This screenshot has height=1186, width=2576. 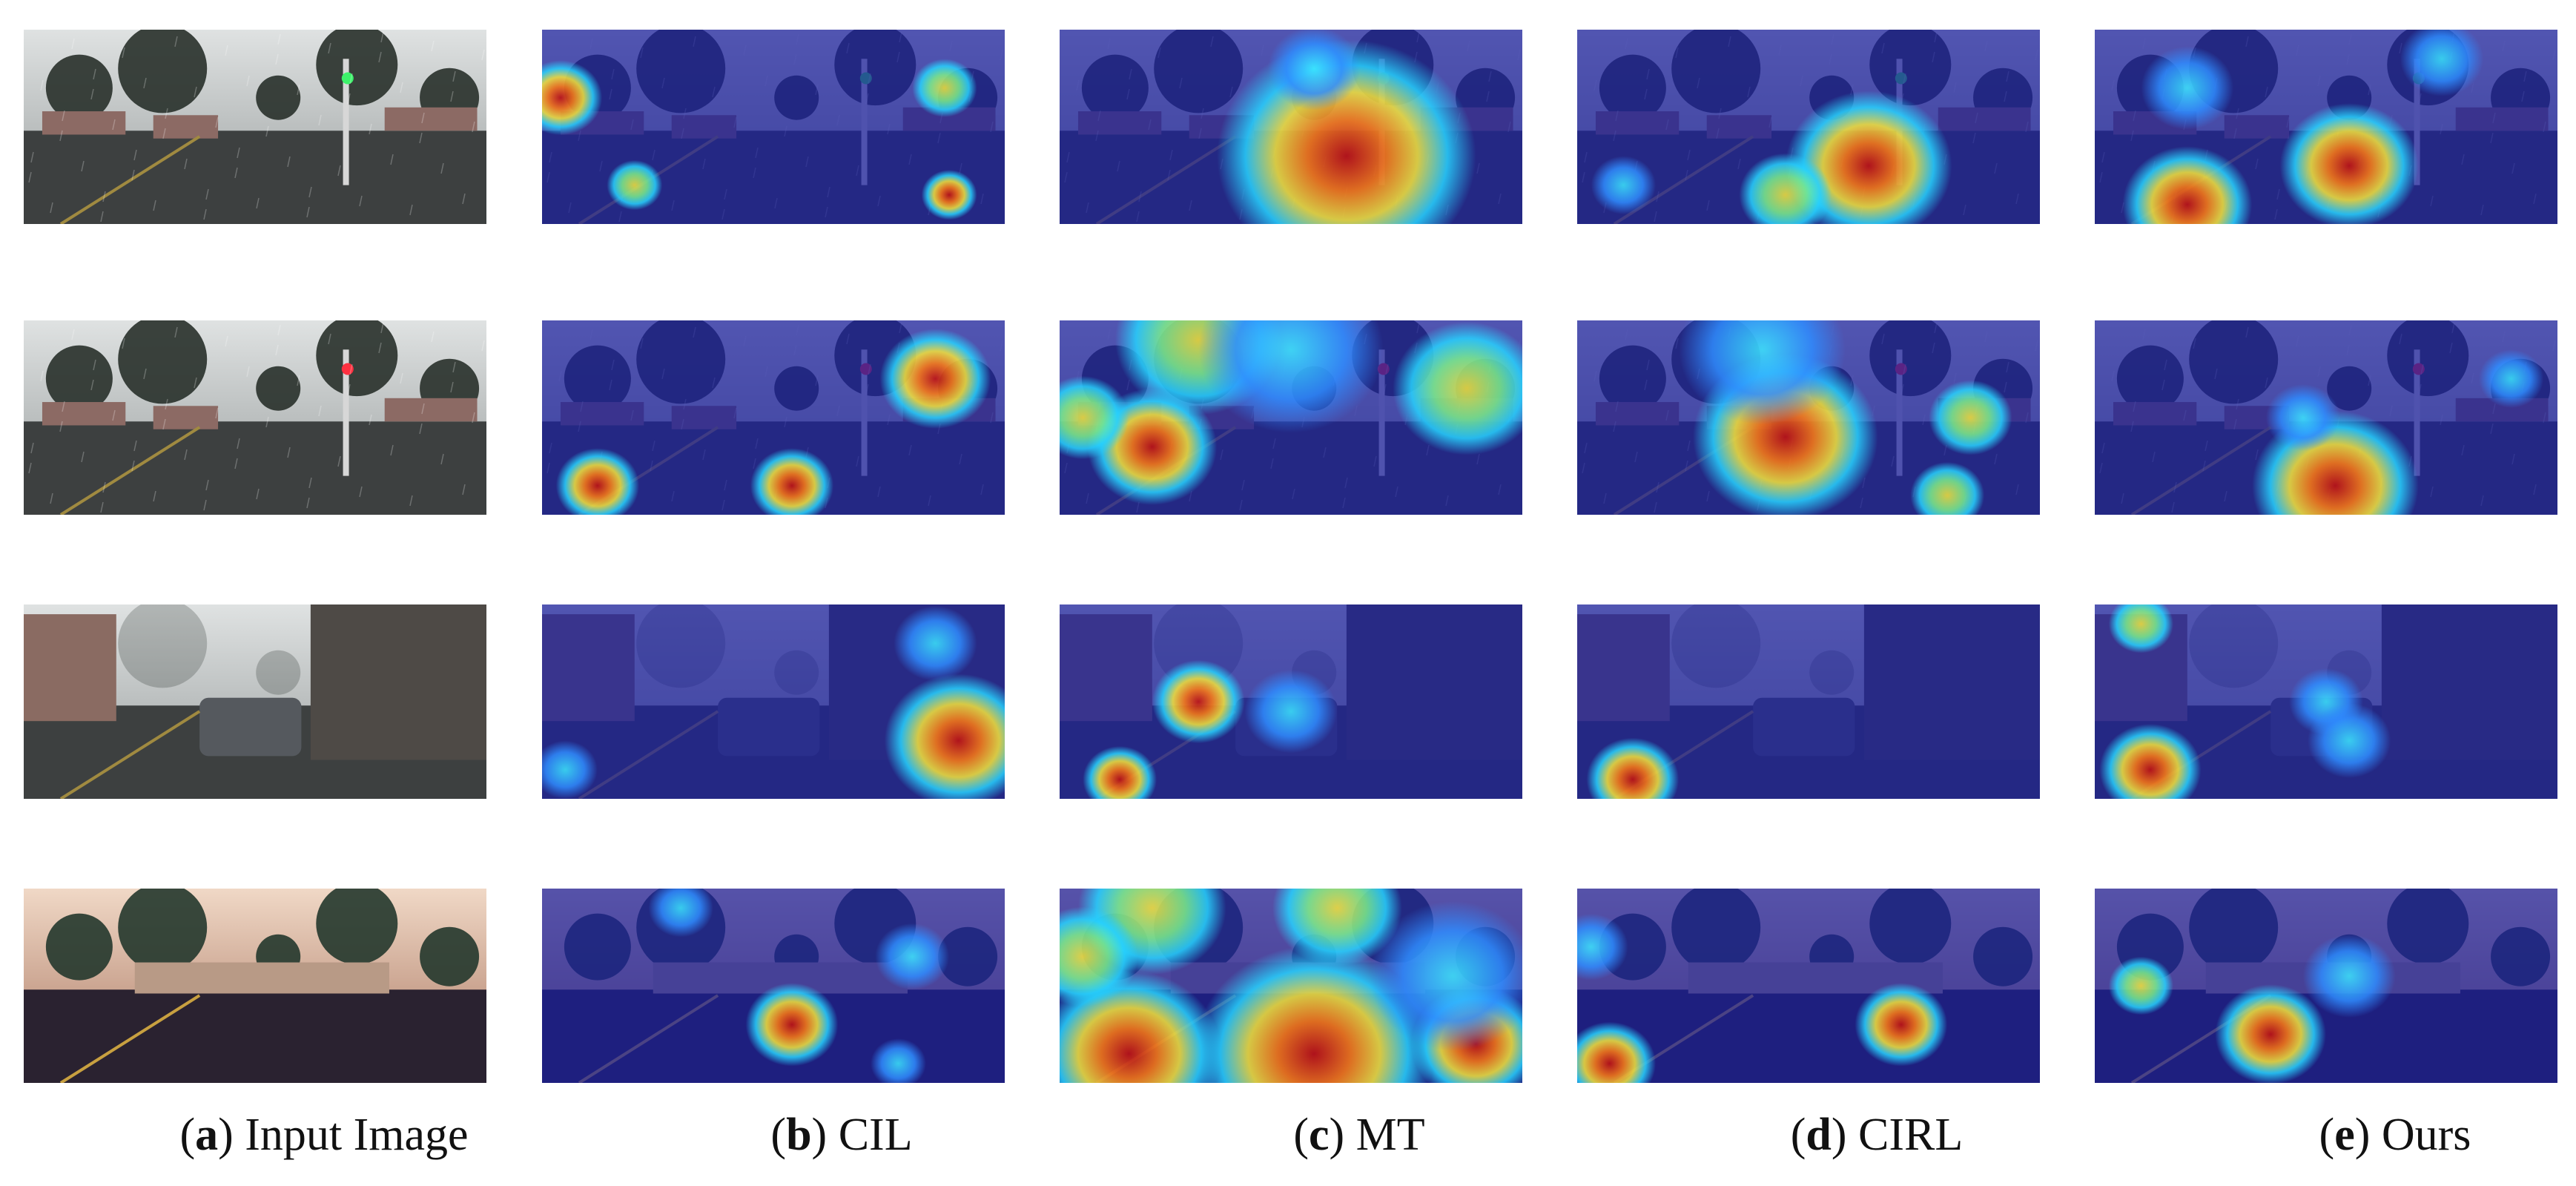 What do you see at coordinates (346, 122) in the screenshot?
I see `traffic-light-pole` at bounding box center [346, 122].